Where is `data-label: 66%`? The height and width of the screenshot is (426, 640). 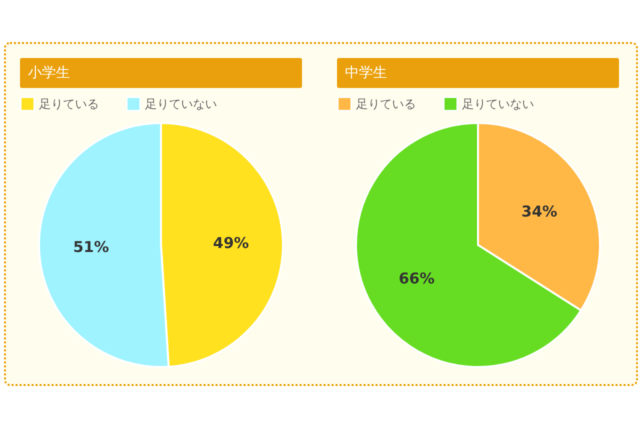
data-label: 66% is located at coordinates (416, 279).